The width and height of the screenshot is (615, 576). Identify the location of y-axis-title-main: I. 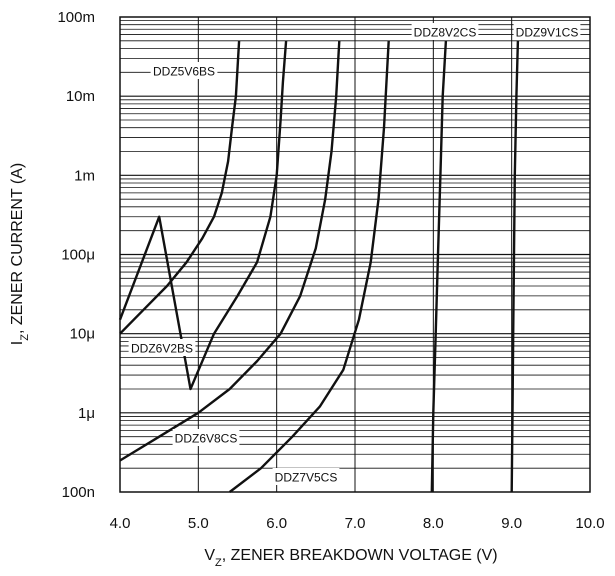
(17, 343).